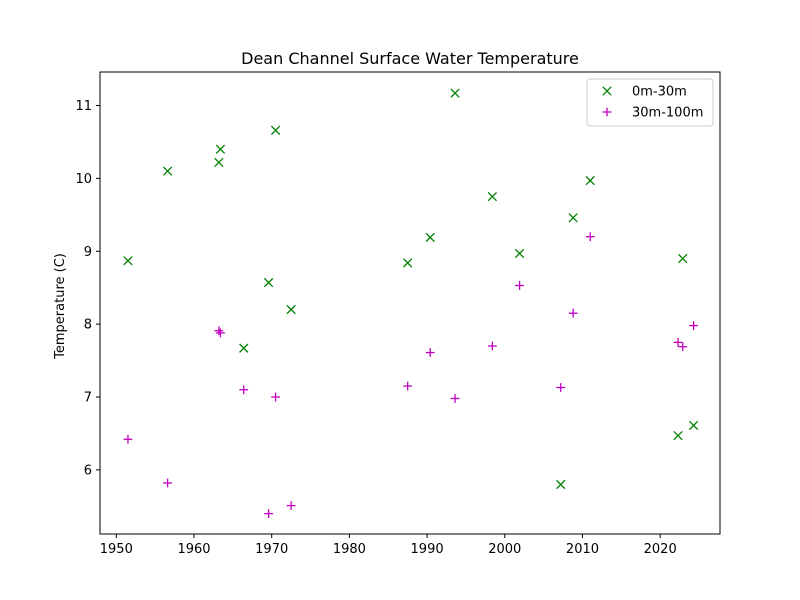  What do you see at coordinates (83, 179) in the screenshot?
I see `y-tick-label: 10` at bounding box center [83, 179].